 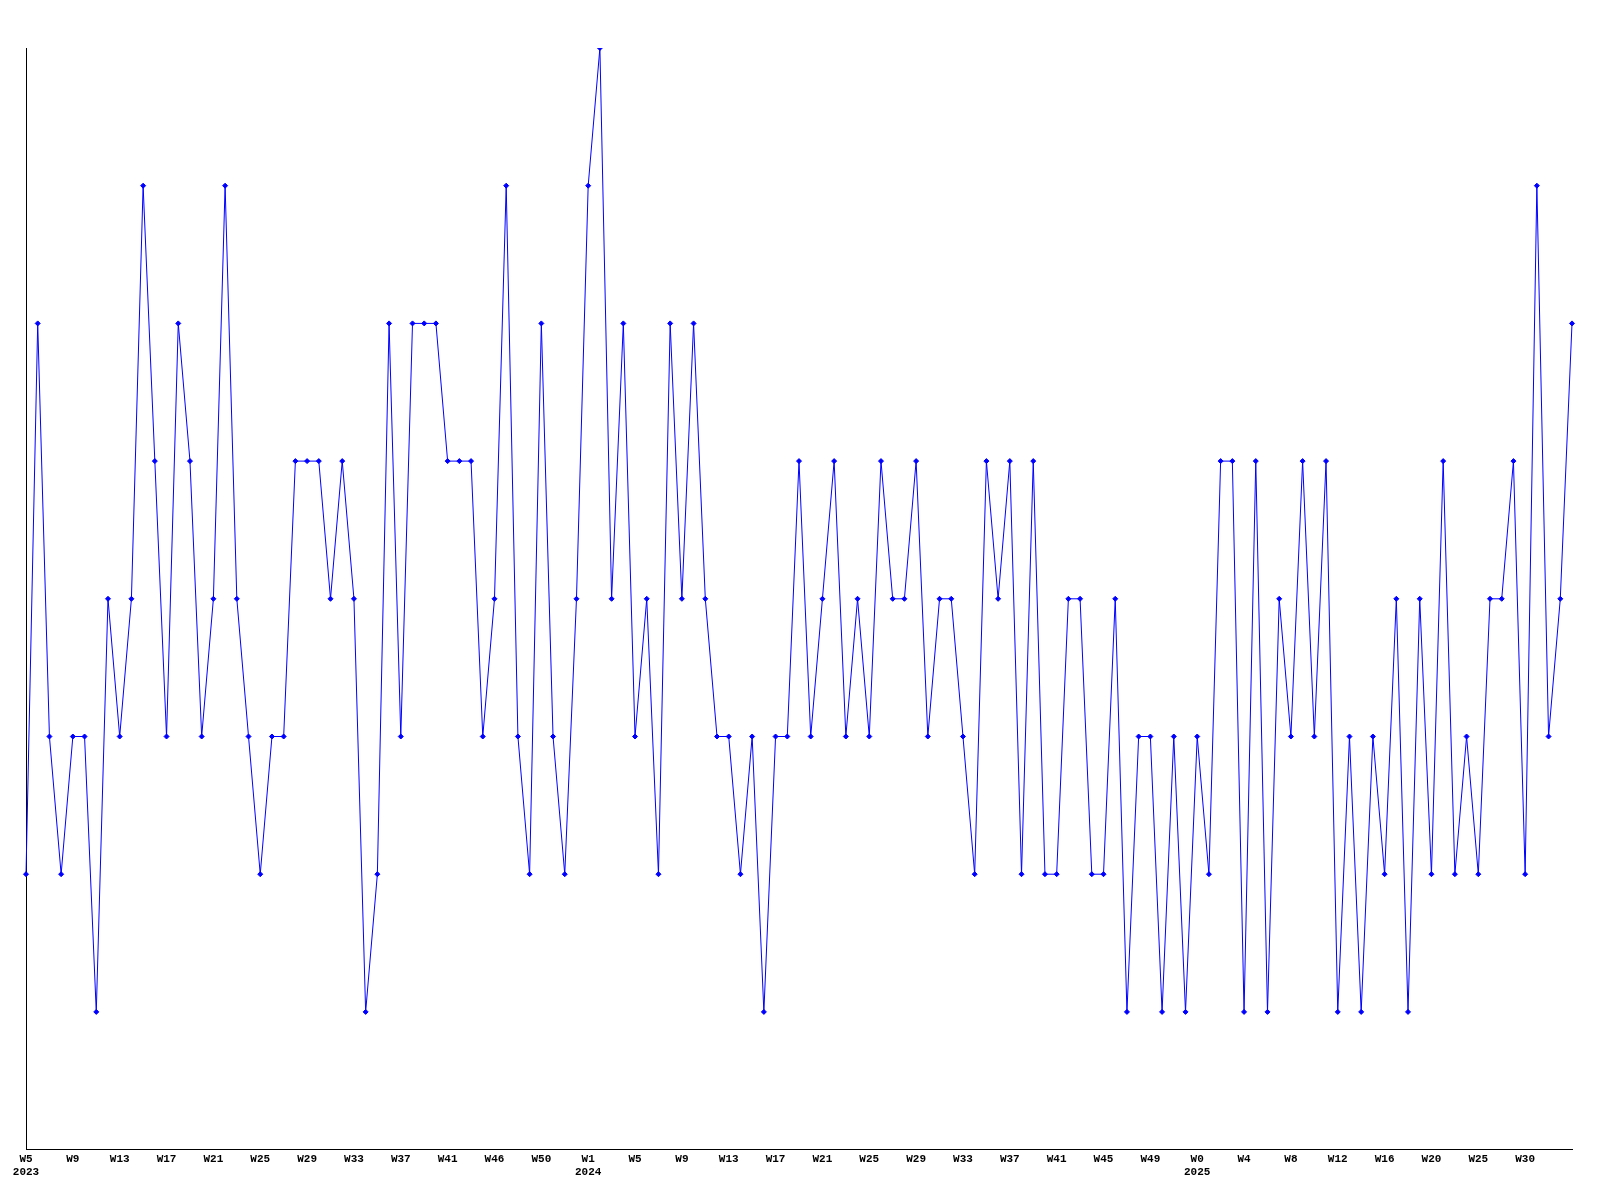 What do you see at coordinates (1244, 1158) in the screenshot?
I see `x-tick-label: W4` at bounding box center [1244, 1158].